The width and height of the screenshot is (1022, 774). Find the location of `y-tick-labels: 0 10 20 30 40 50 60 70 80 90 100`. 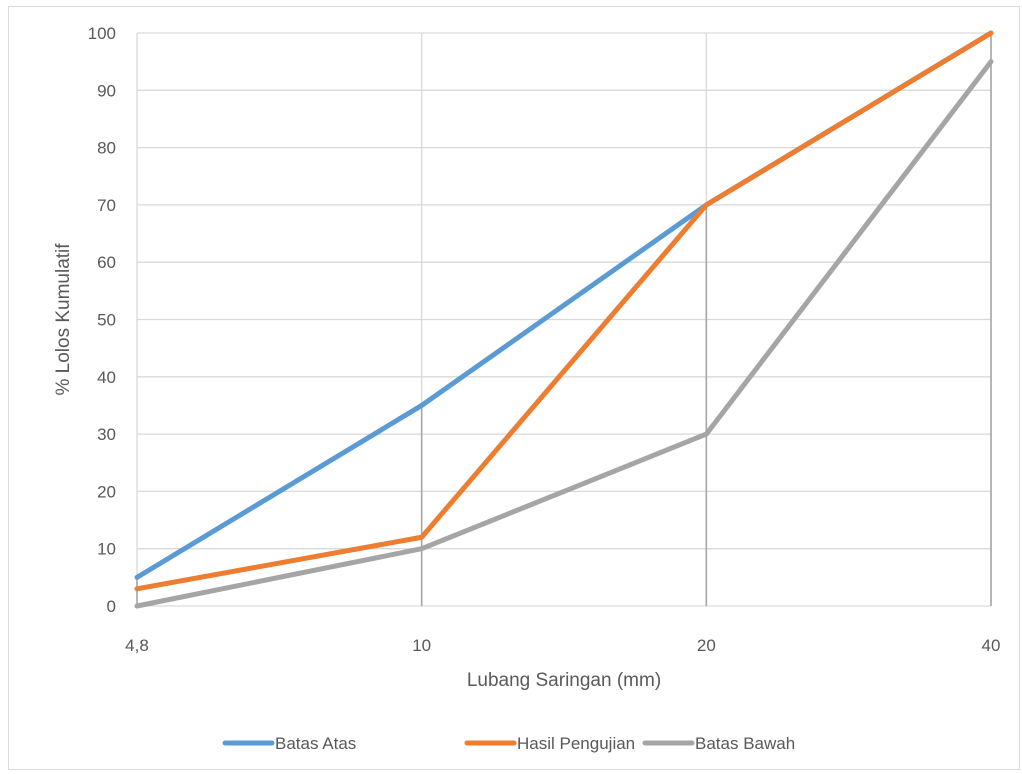

y-tick-labels: 0 10 20 30 40 50 60 70 80 90 100 is located at coordinates (102, 320).